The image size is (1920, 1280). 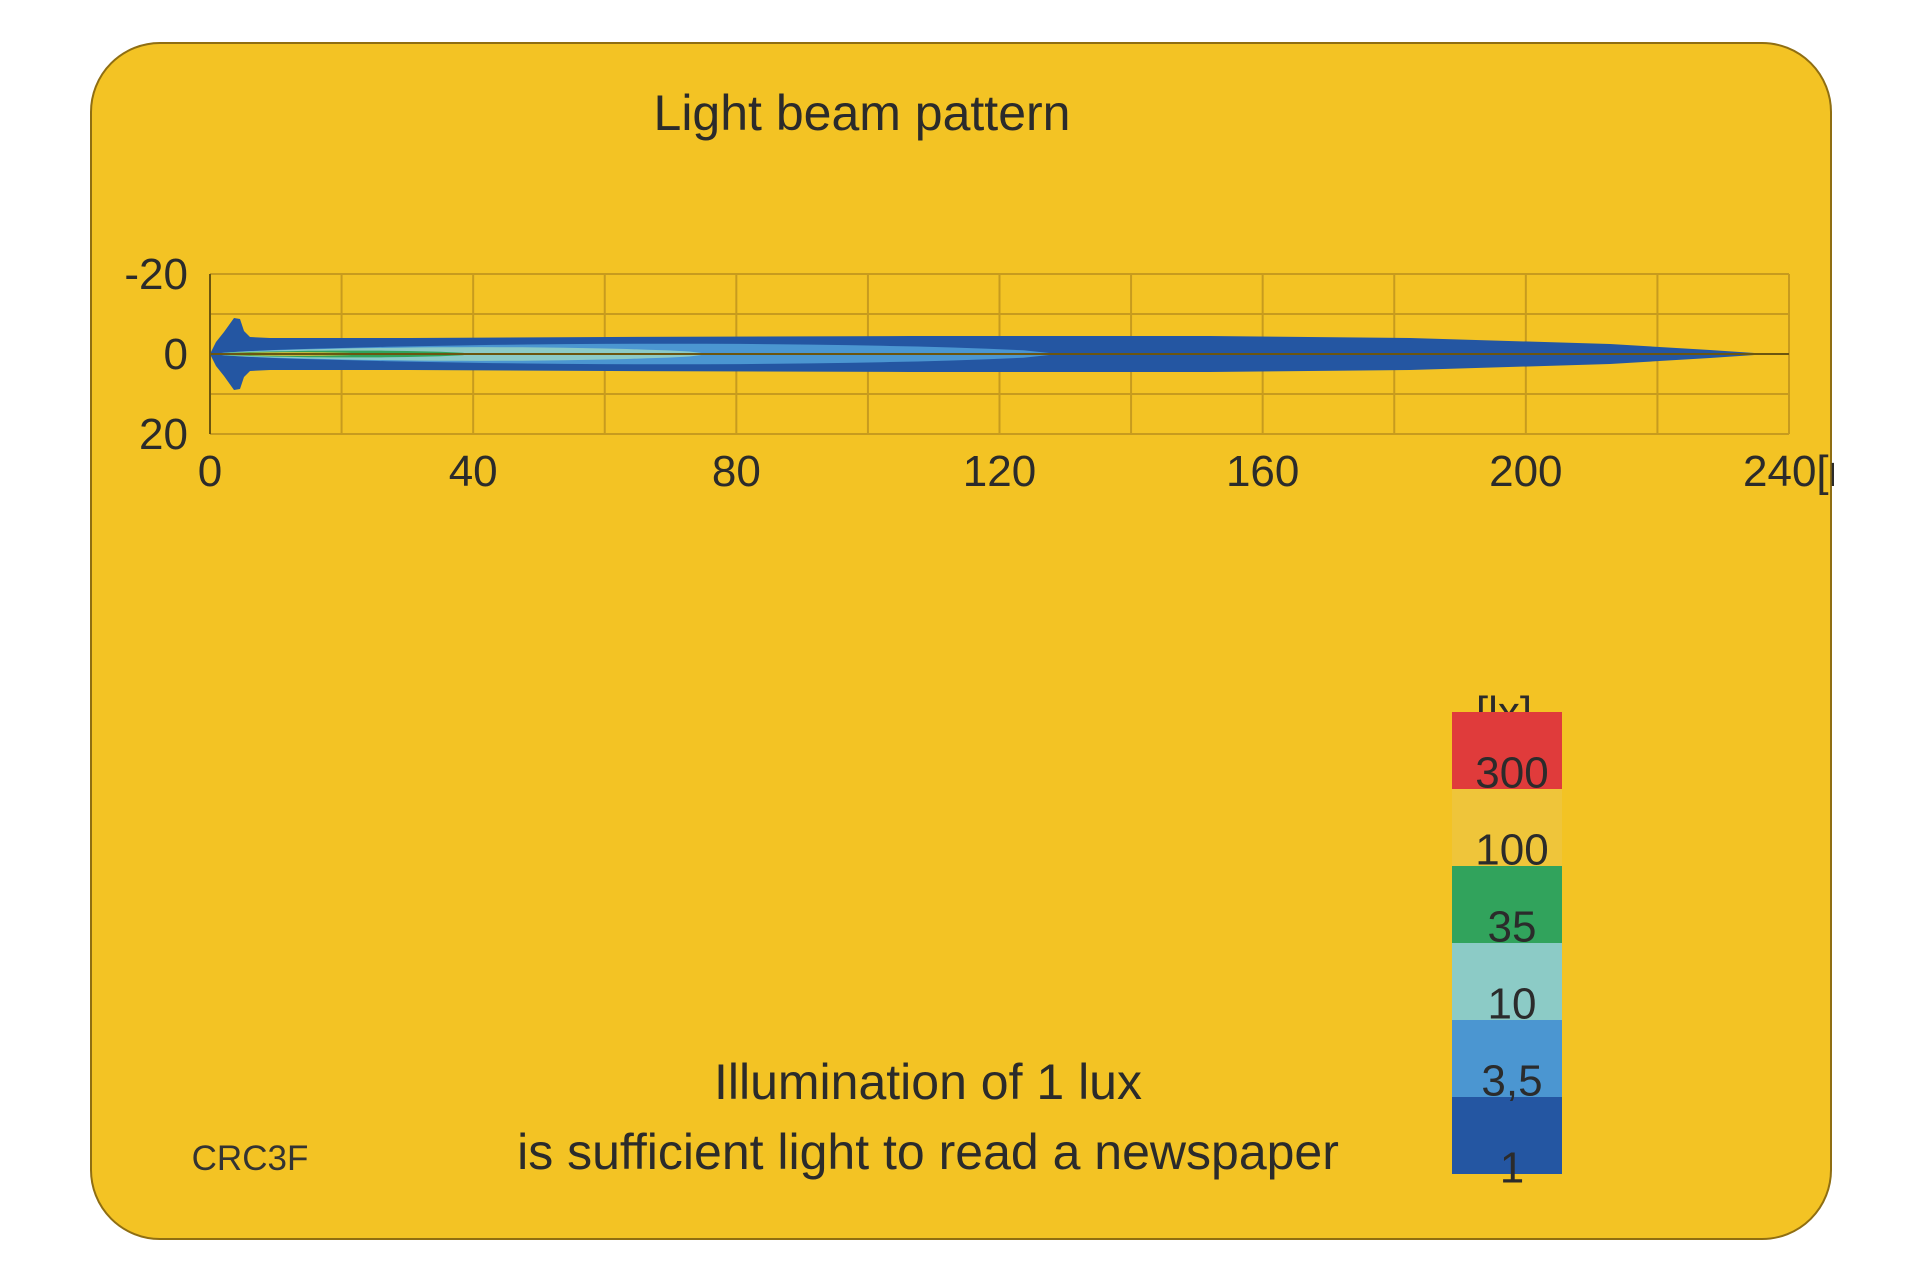 What do you see at coordinates (999, 354) in the screenshot?
I see `axes` at bounding box center [999, 354].